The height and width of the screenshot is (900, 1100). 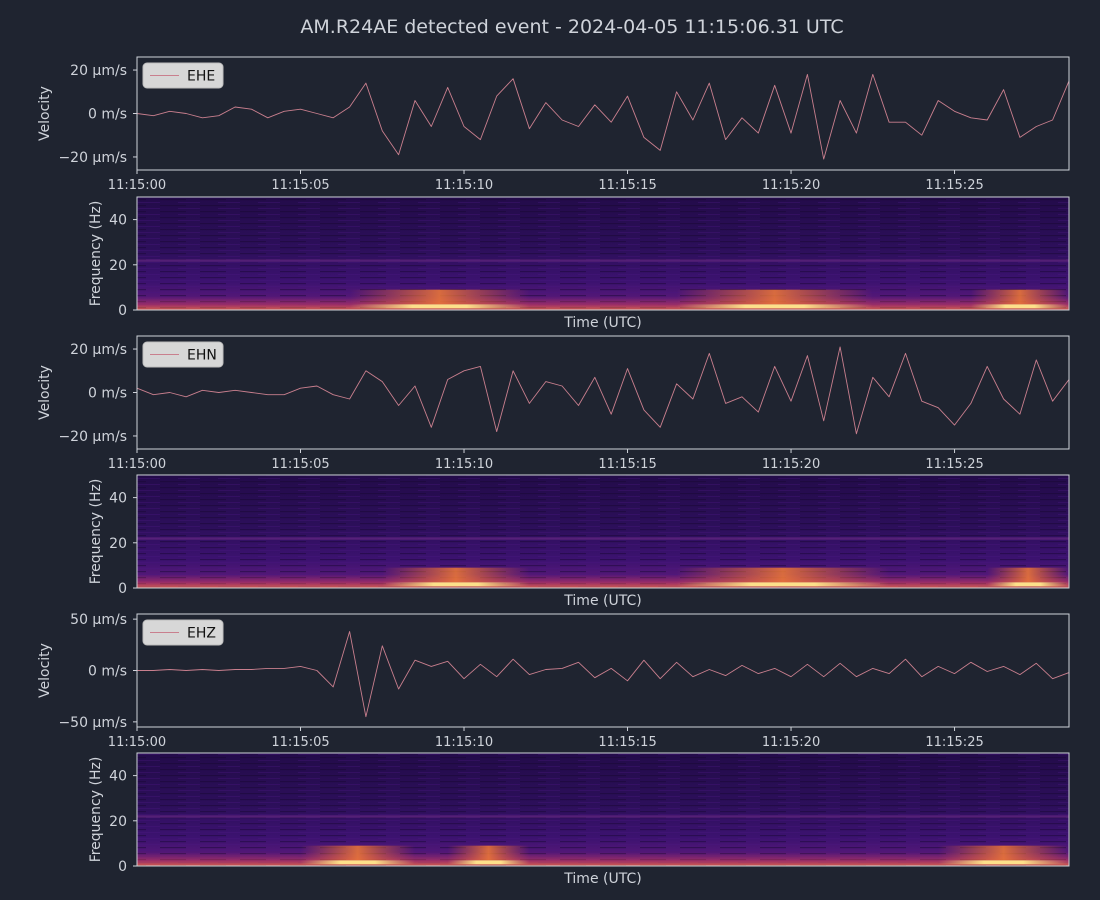 I want to click on y-tick-label: −50 µm/s, so click(x=92, y=723).